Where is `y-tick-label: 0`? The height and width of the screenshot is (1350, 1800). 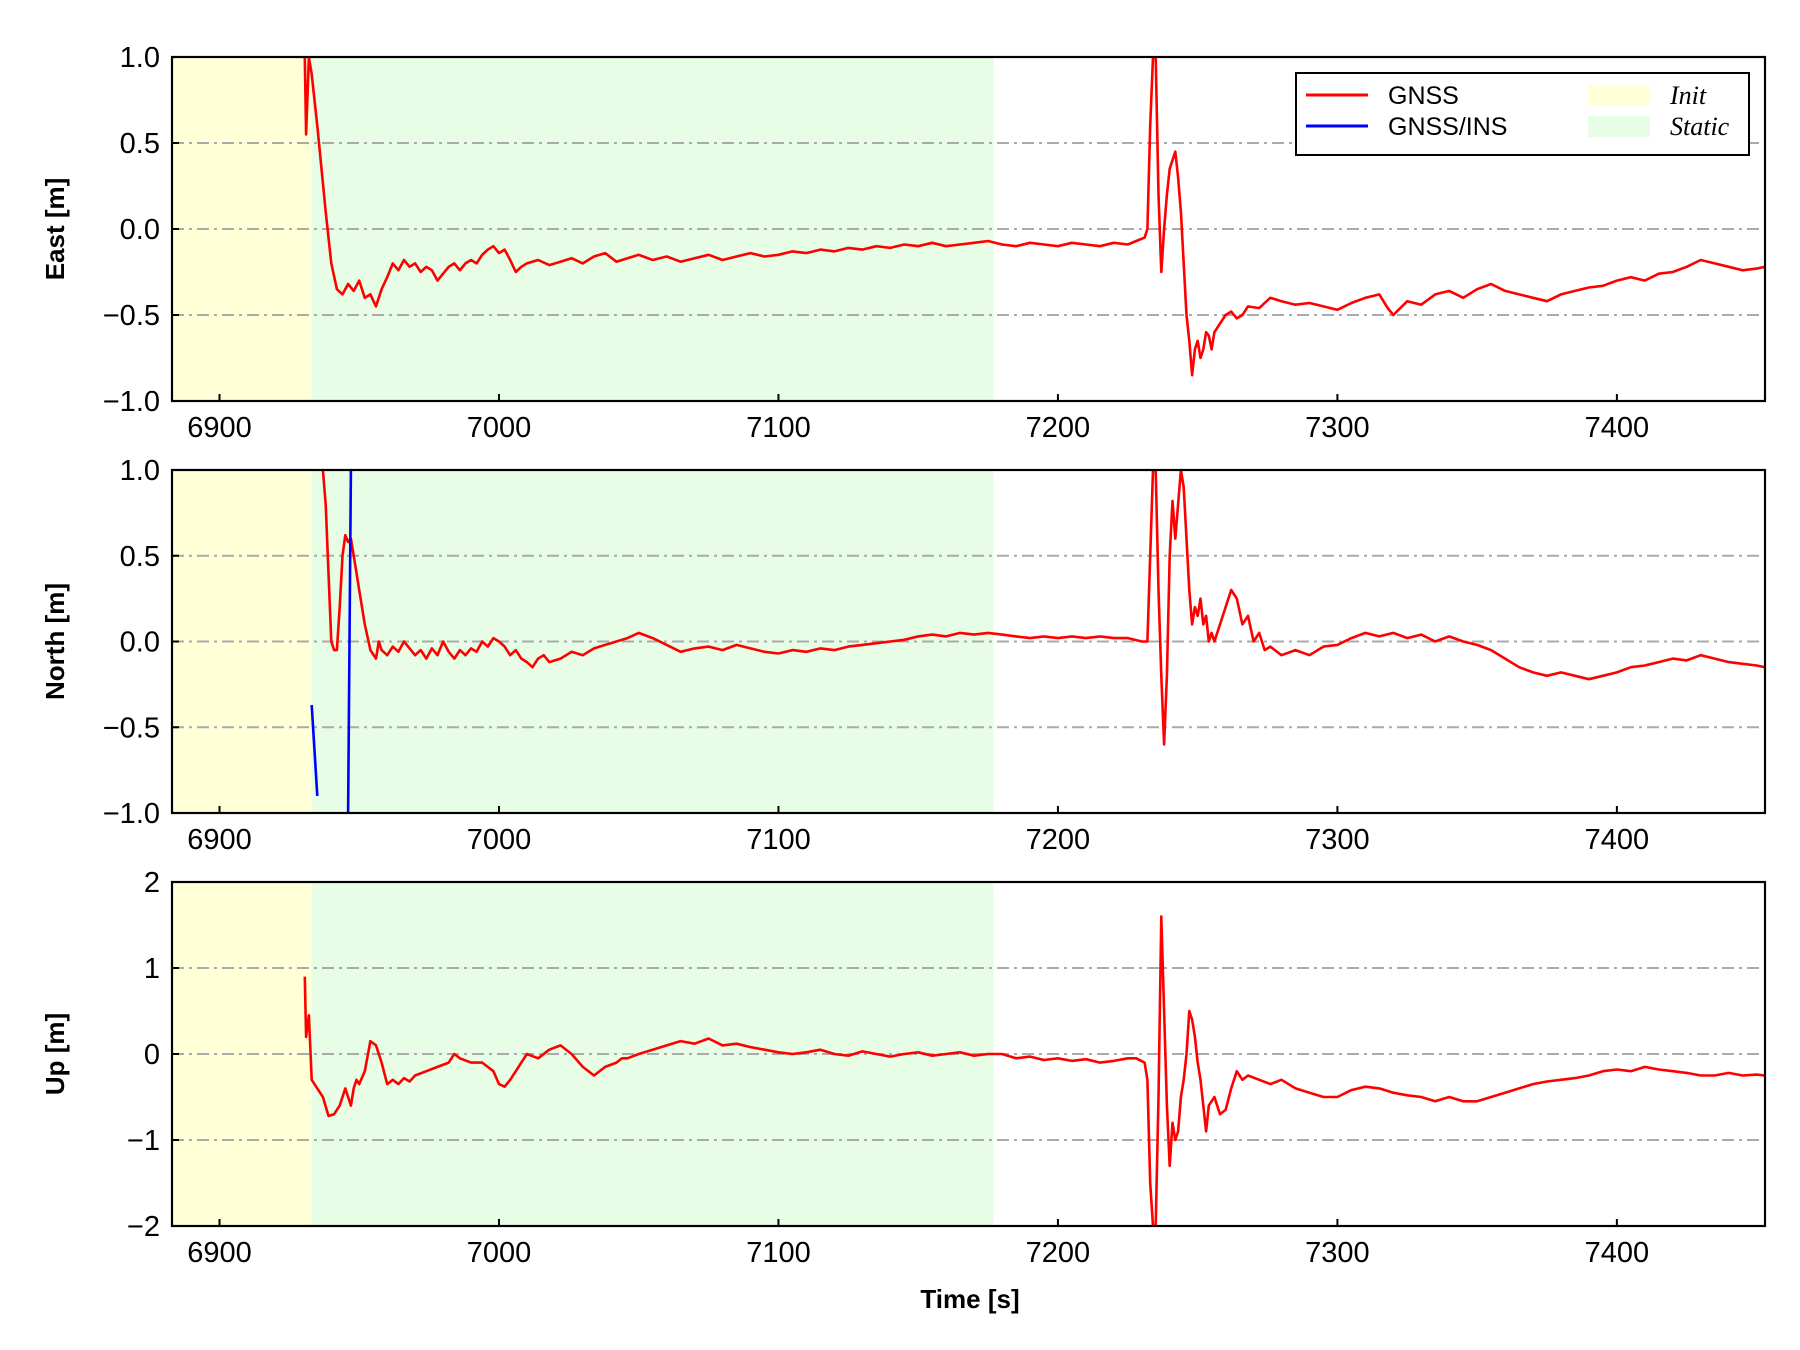 y-tick-label: 0 is located at coordinates (152, 1055).